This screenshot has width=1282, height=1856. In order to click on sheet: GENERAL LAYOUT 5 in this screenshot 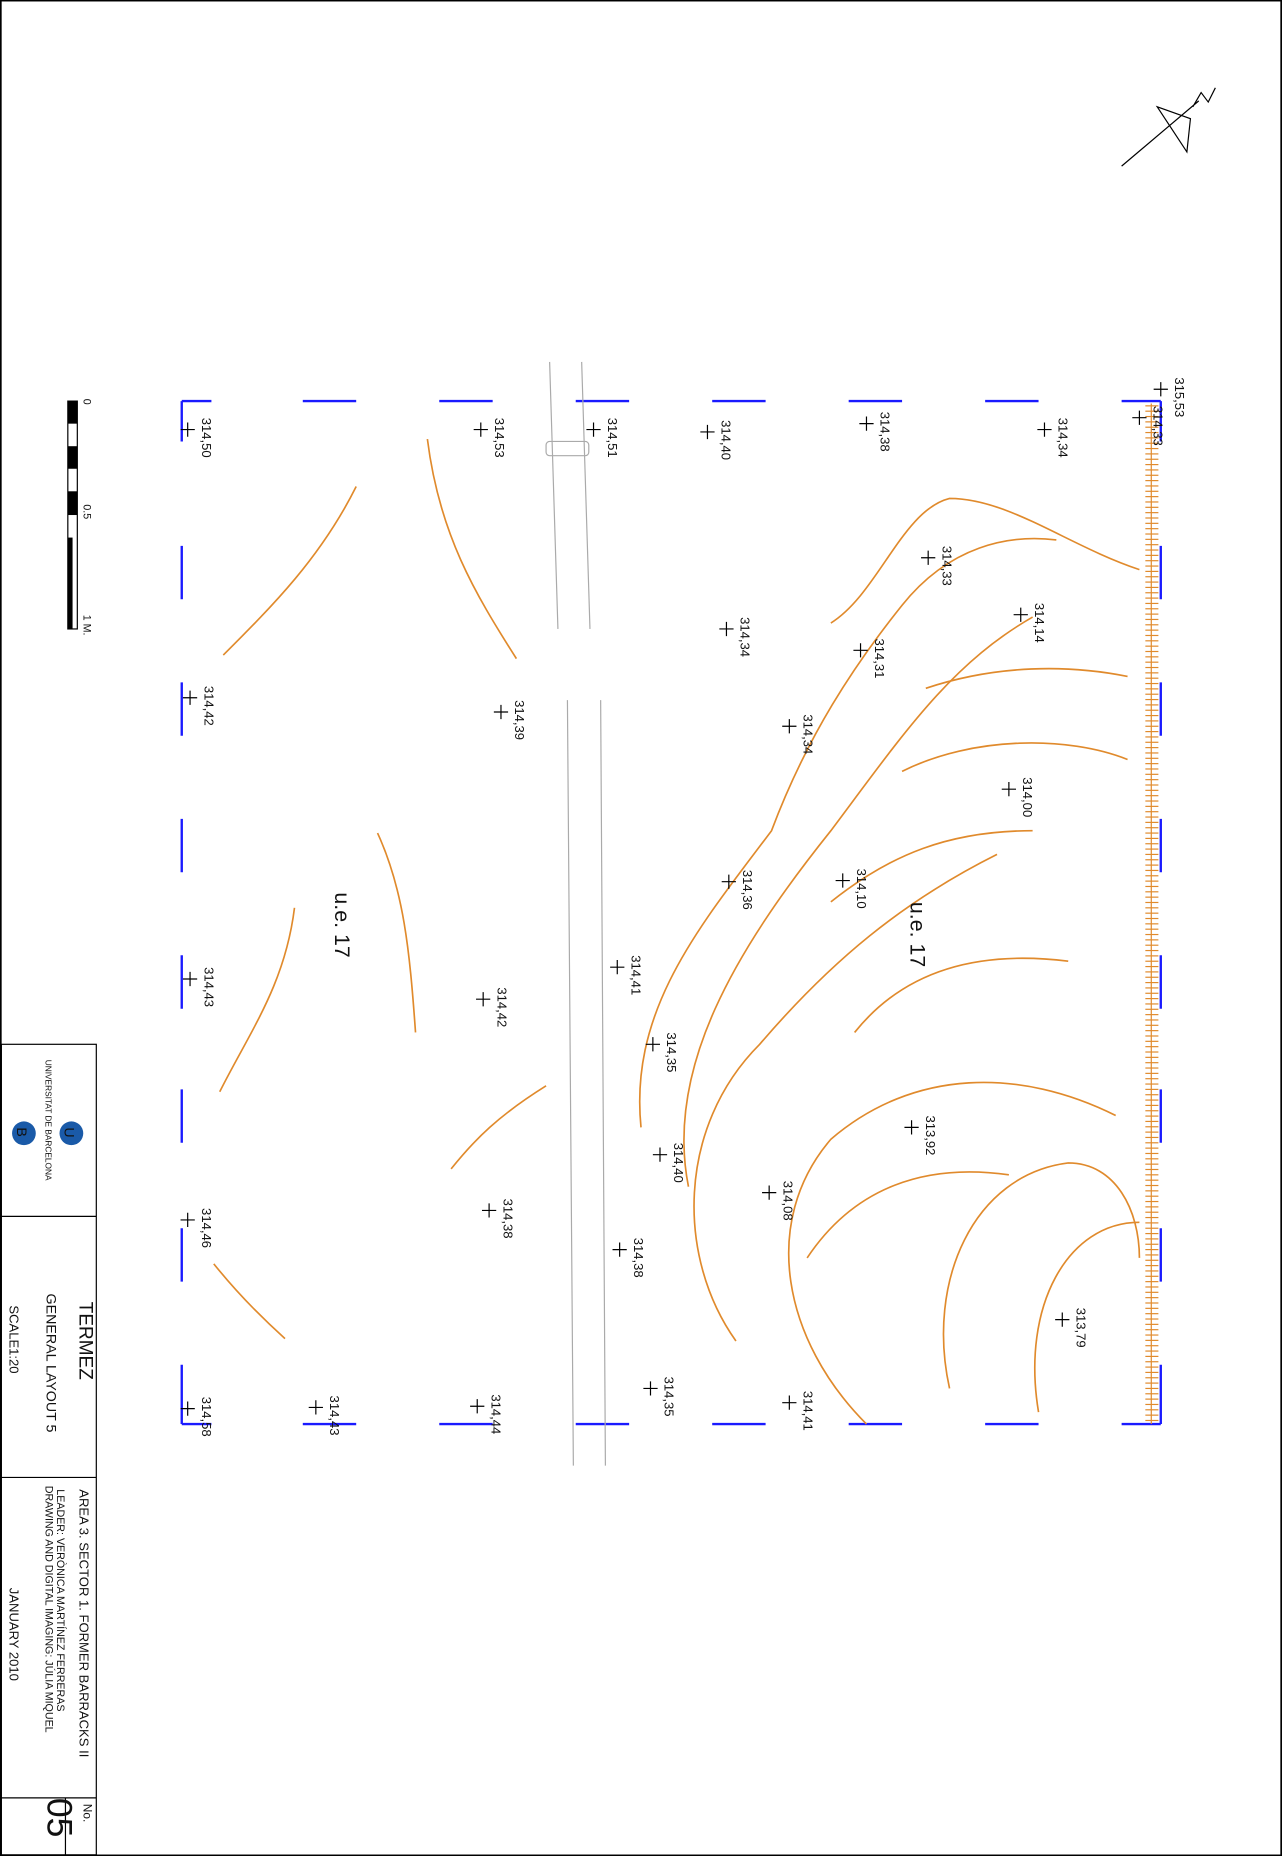, I will do `click(50, 1363)`.